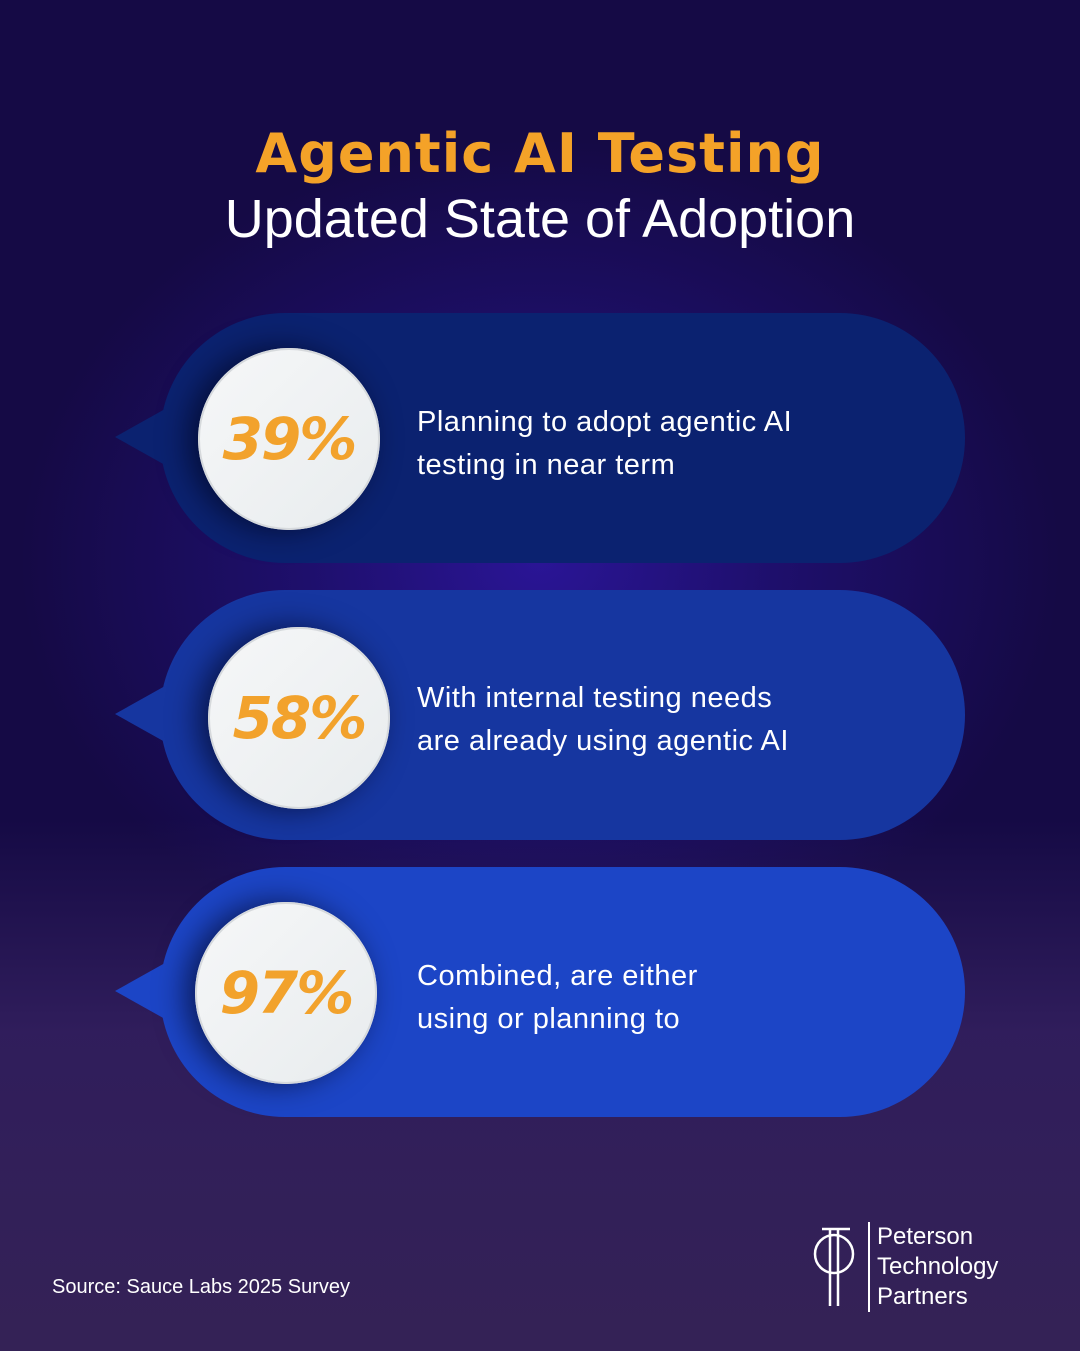 The height and width of the screenshot is (1351, 1080). What do you see at coordinates (540, 219) in the screenshot?
I see `subtitle: Updated State of Adoption` at bounding box center [540, 219].